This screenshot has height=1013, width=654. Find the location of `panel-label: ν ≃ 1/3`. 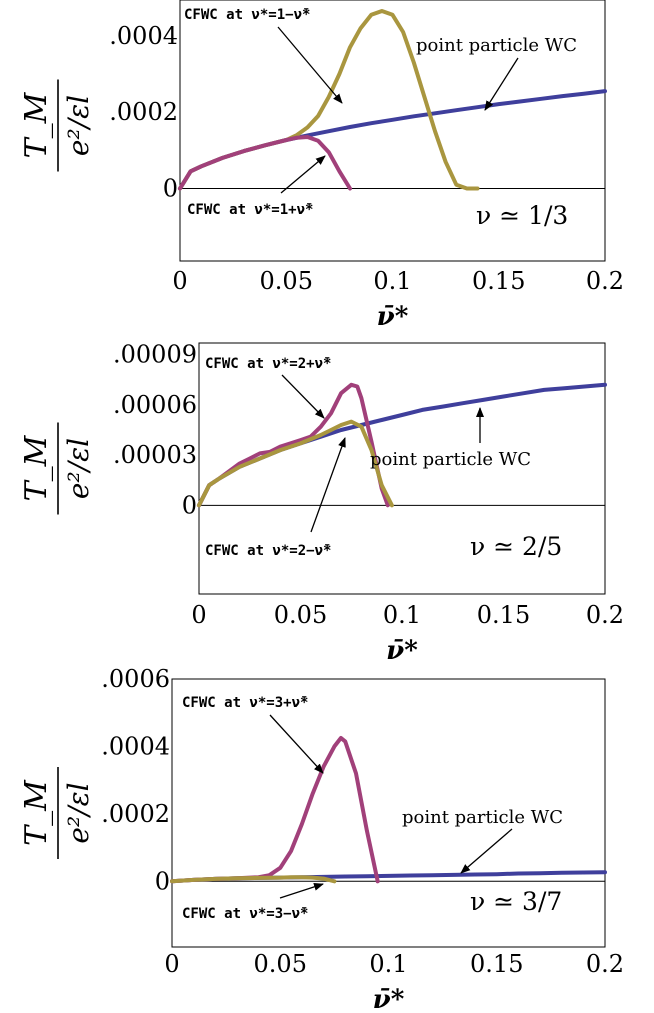

panel-label: ν ≃ 1/3 is located at coordinates (522, 215).